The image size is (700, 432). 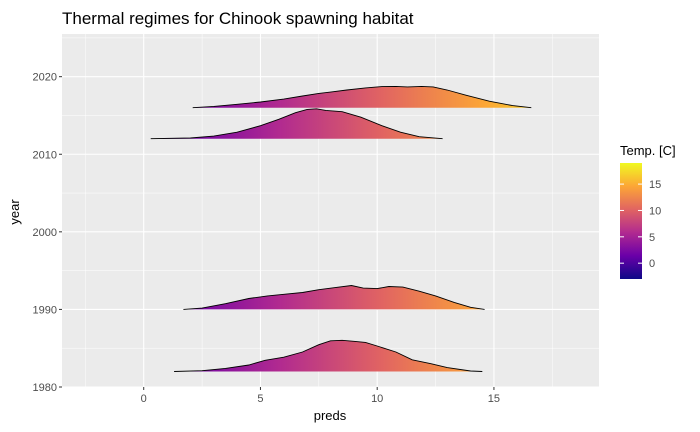 I want to click on y-tick-label: 2020, so click(x=45, y=78).